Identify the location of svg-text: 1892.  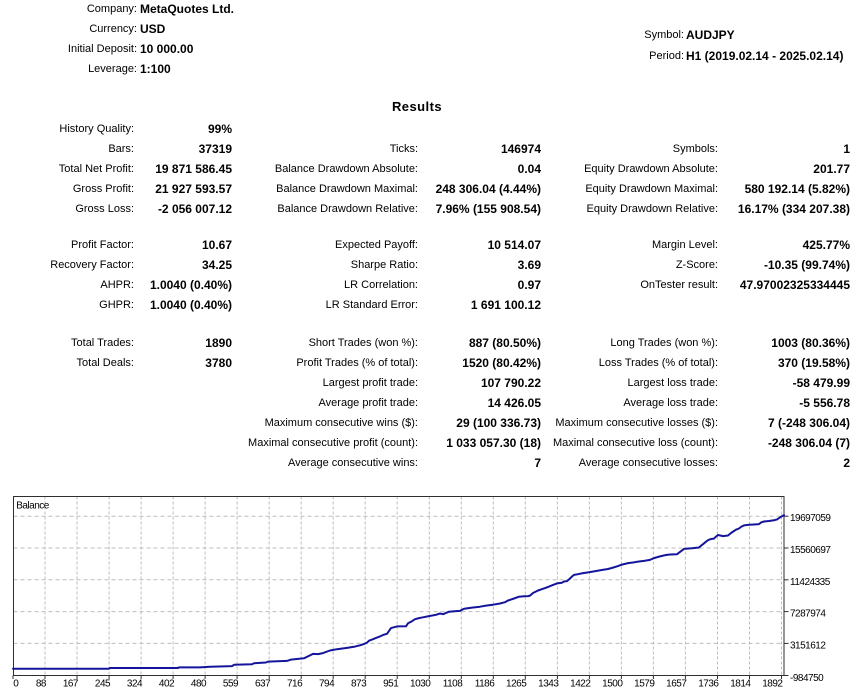
(772, 684).